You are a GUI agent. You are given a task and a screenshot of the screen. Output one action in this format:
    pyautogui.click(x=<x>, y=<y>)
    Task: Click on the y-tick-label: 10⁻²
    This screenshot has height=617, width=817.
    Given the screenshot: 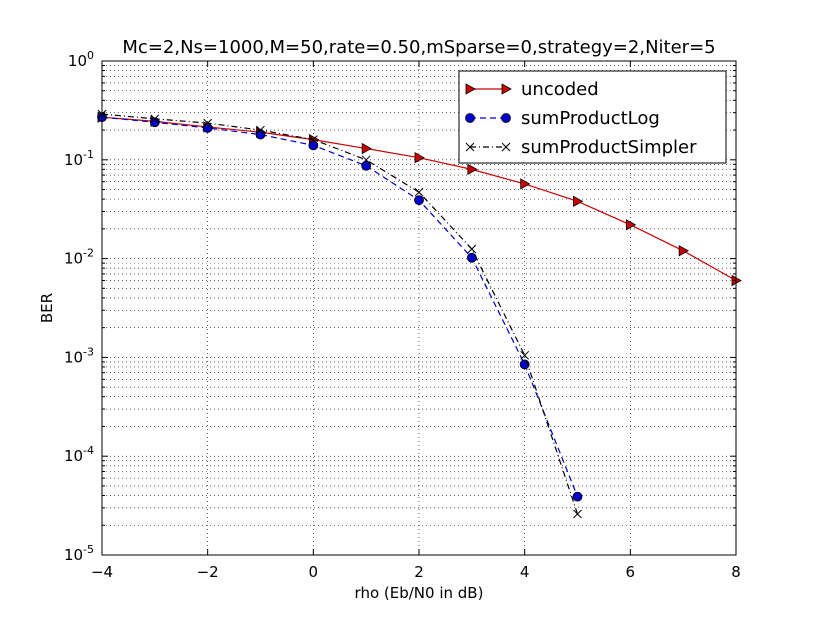 What is the action you would take?
    pyautogui.click(x=79, y=257)
    